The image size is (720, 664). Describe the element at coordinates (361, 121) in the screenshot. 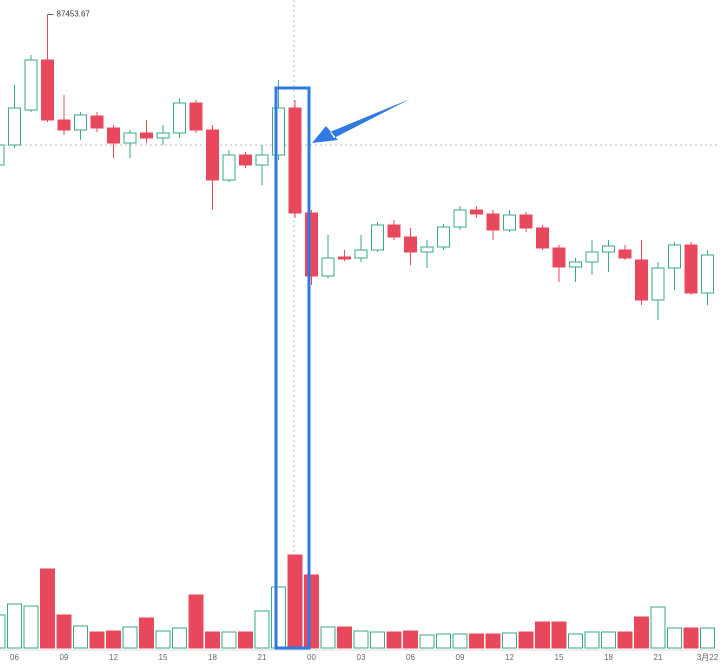

I see `arrow` at that location.